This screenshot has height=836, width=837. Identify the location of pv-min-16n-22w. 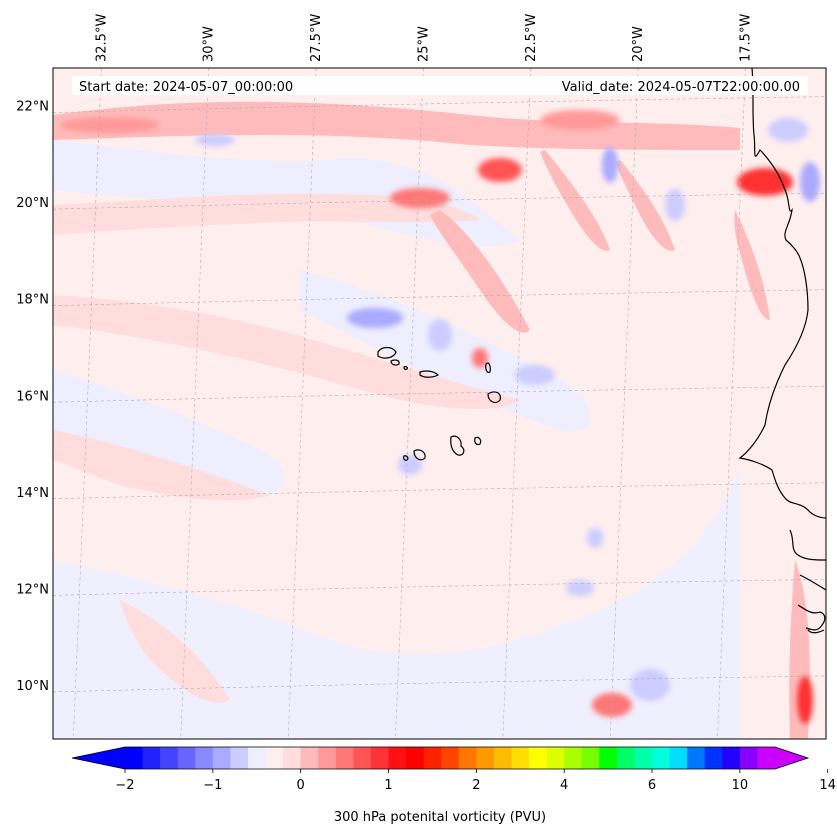
(535, 375).